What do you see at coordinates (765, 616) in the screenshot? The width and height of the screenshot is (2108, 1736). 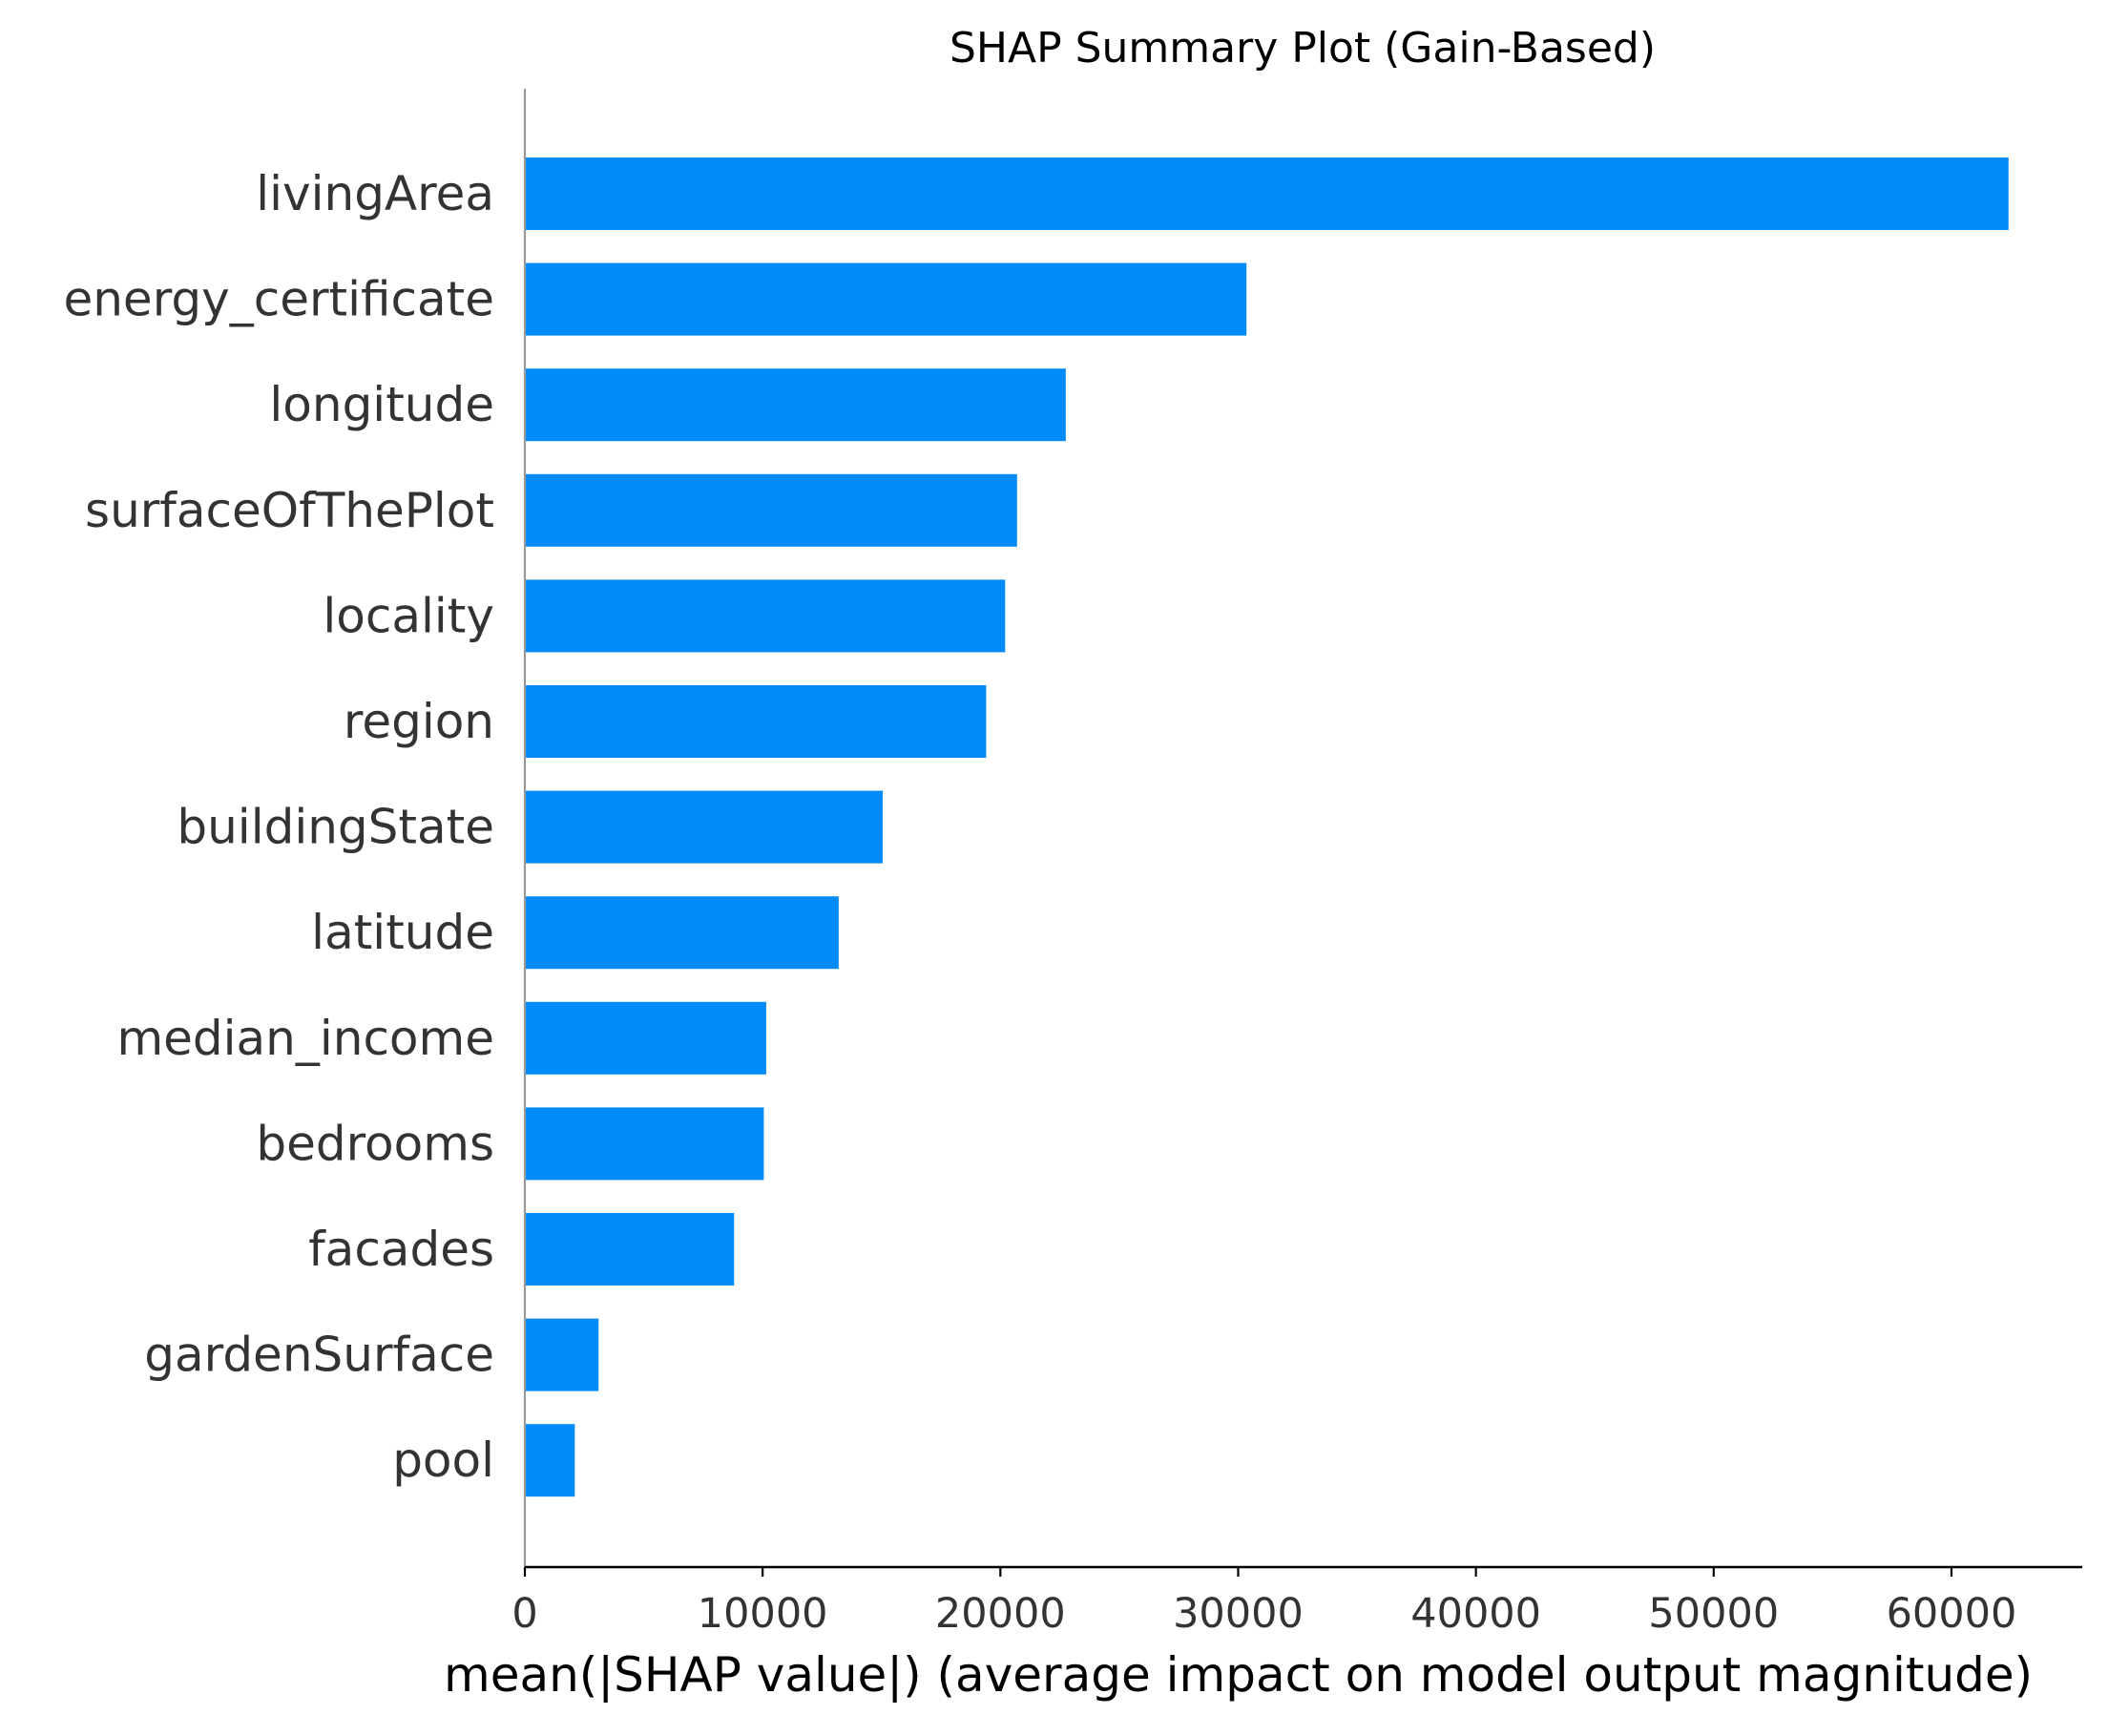 I see `bar-locality` at bounding box center [765, 616].